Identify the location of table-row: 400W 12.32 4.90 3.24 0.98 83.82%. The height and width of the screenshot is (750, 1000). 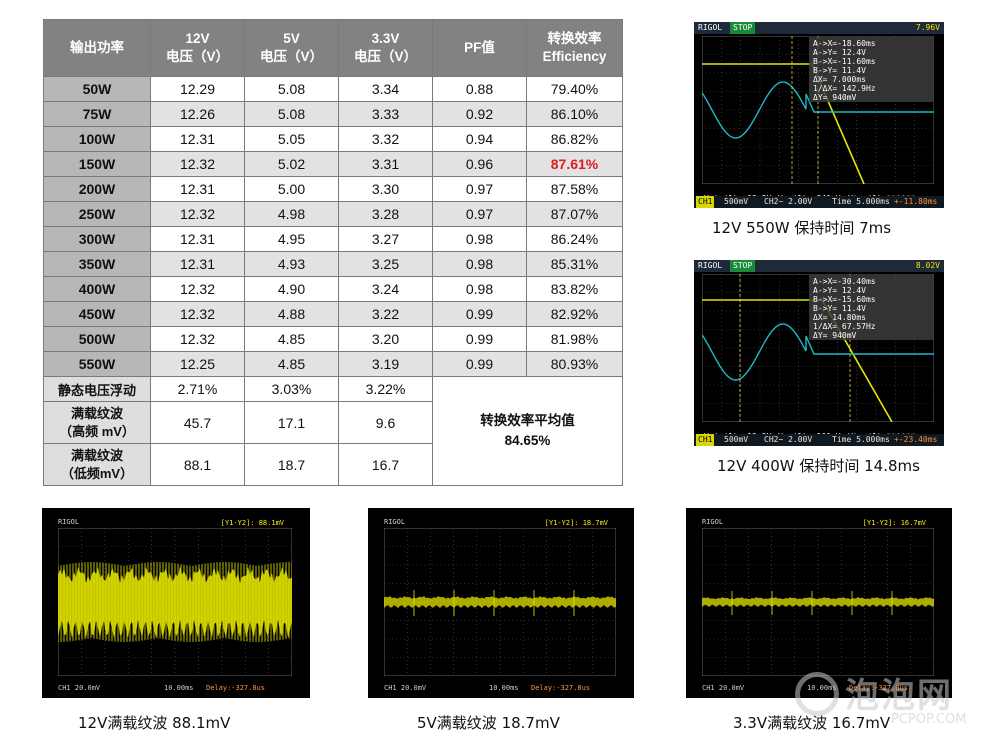
(333, 289).